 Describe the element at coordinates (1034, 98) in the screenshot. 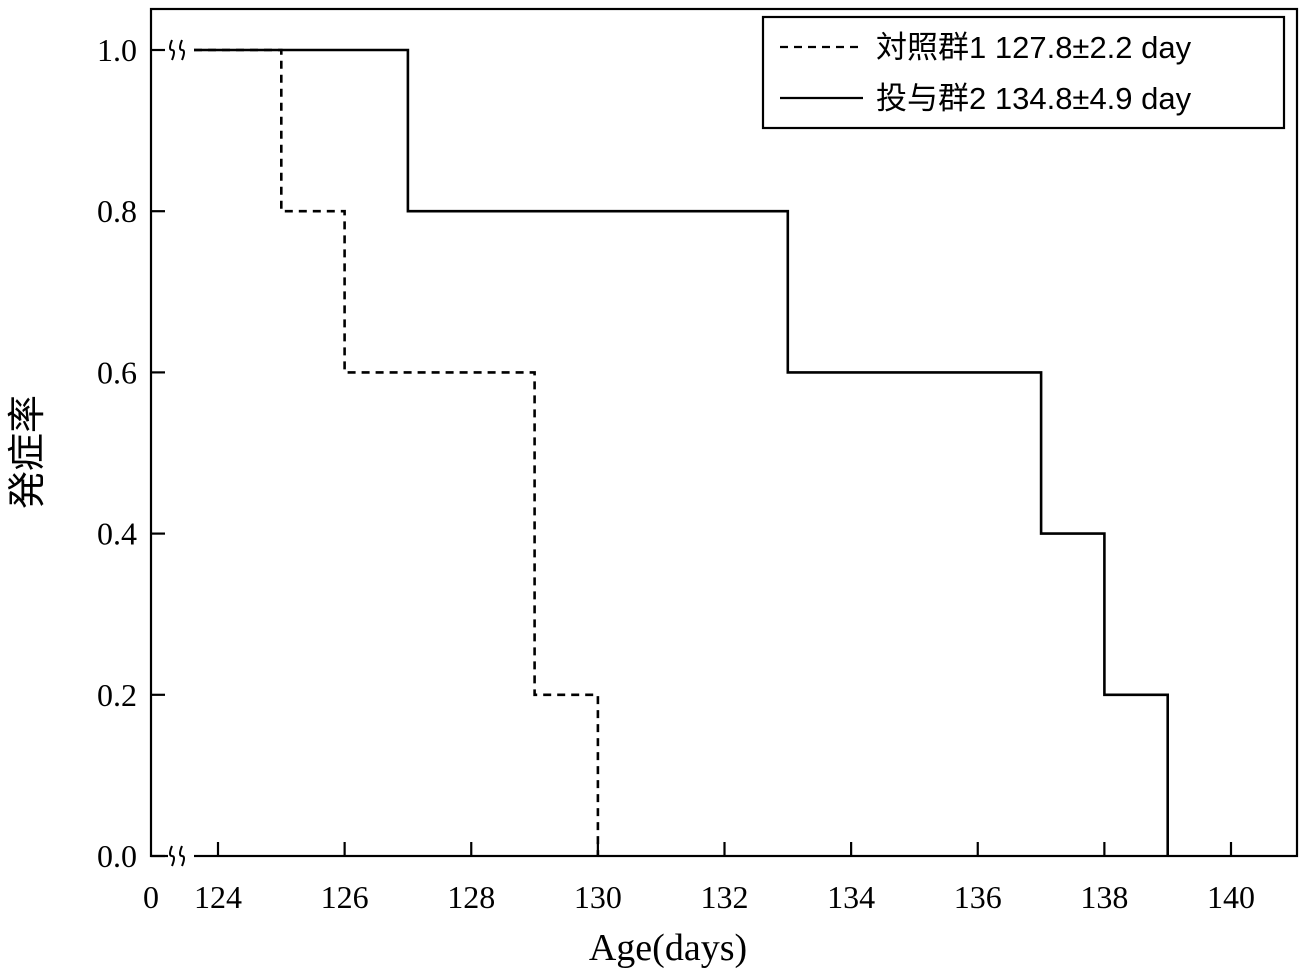

I see `legend-label-treated: 投与群2 134.8±4.9 day` at that location.